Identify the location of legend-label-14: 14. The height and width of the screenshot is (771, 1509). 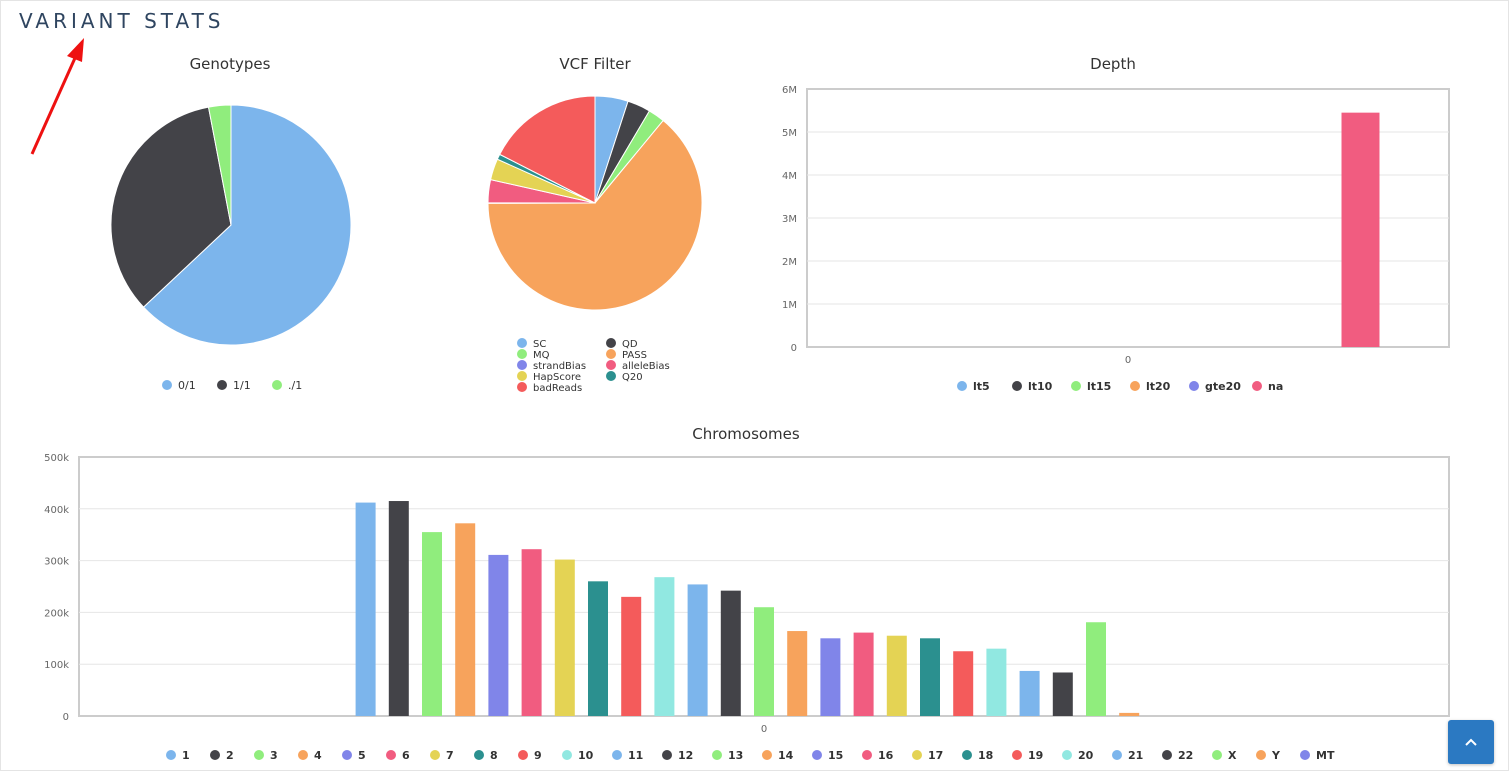
(786, 755).